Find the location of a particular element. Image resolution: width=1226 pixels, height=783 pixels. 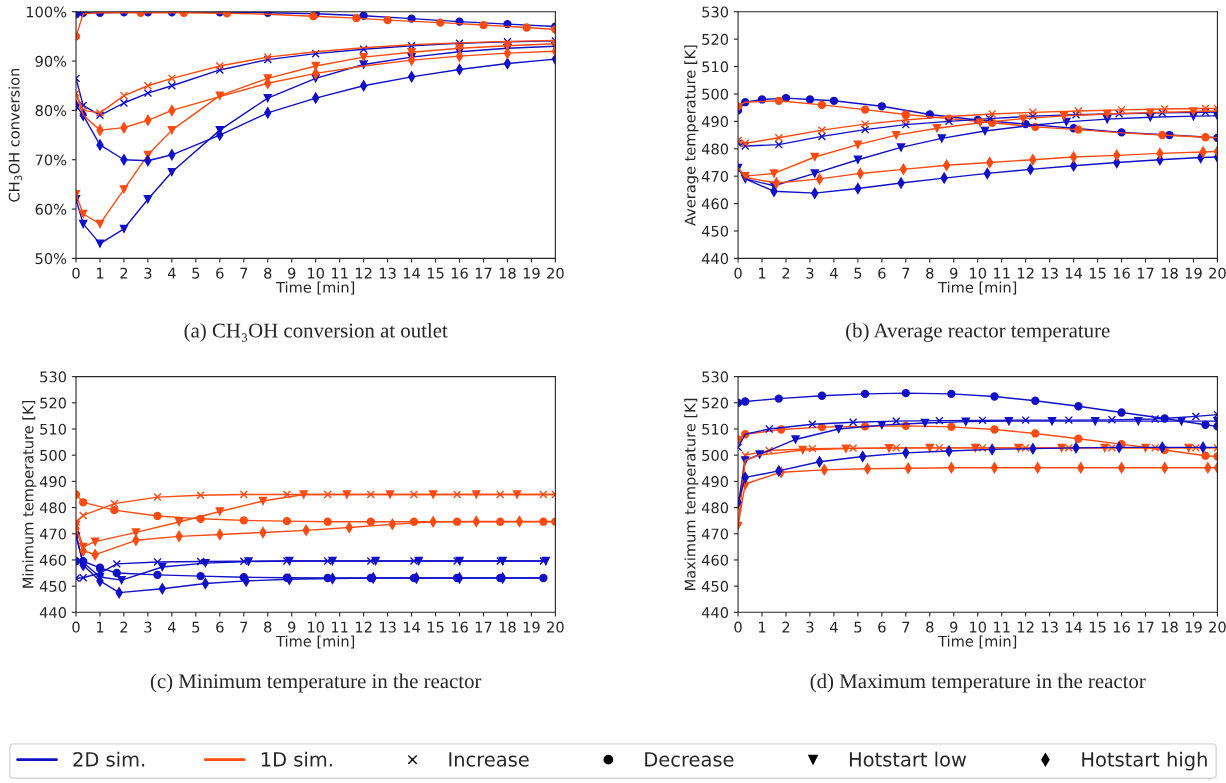

y-axis-title: Average temperature [K] is located at coordinates (691, 135).